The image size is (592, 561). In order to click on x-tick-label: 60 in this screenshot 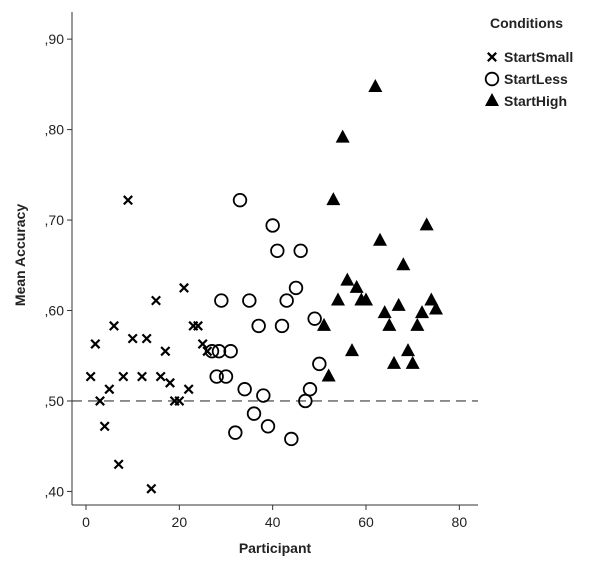, I will do `click(366, 522)`.